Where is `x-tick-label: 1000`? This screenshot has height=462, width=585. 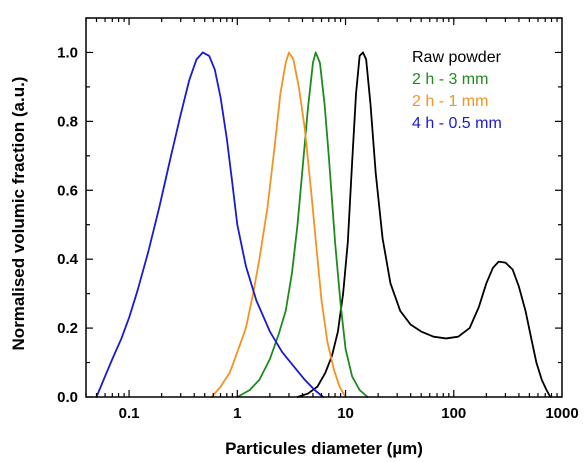 x-tick-label: 1000 is located at coordinates (561, 413).